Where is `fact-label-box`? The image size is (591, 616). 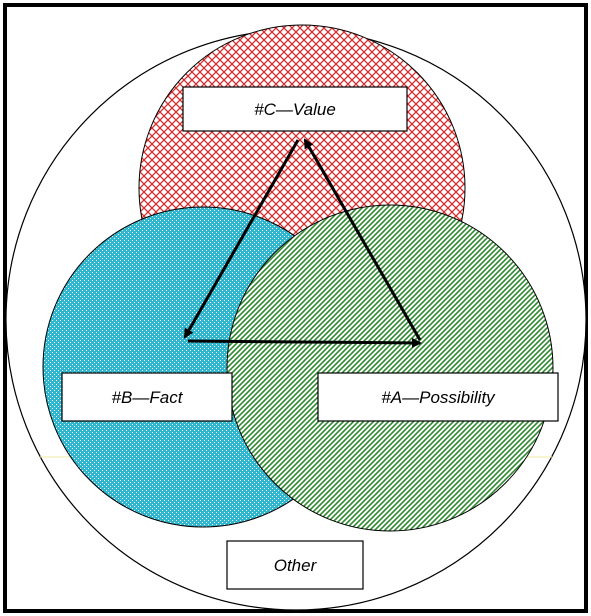
fact-label-box is located at coordinates (147, 397).